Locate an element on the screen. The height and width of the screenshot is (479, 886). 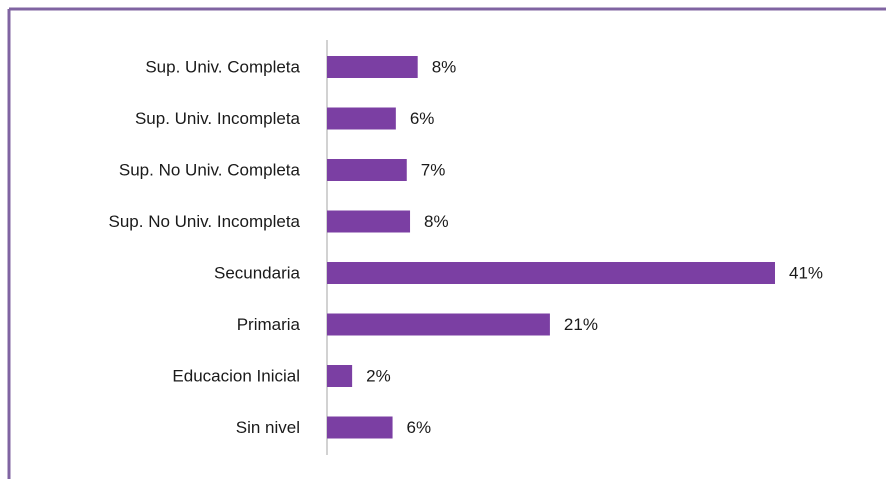
category-label: Primaria is located at coordinates (269, 324).